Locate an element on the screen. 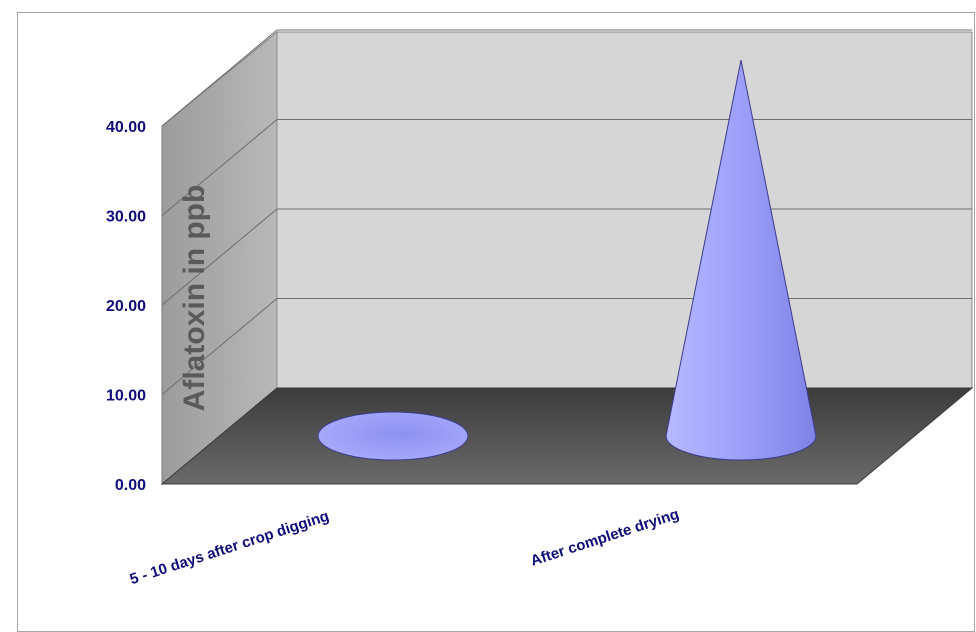  y-tick-label: 30.00 is located at coordinates (126, 217).